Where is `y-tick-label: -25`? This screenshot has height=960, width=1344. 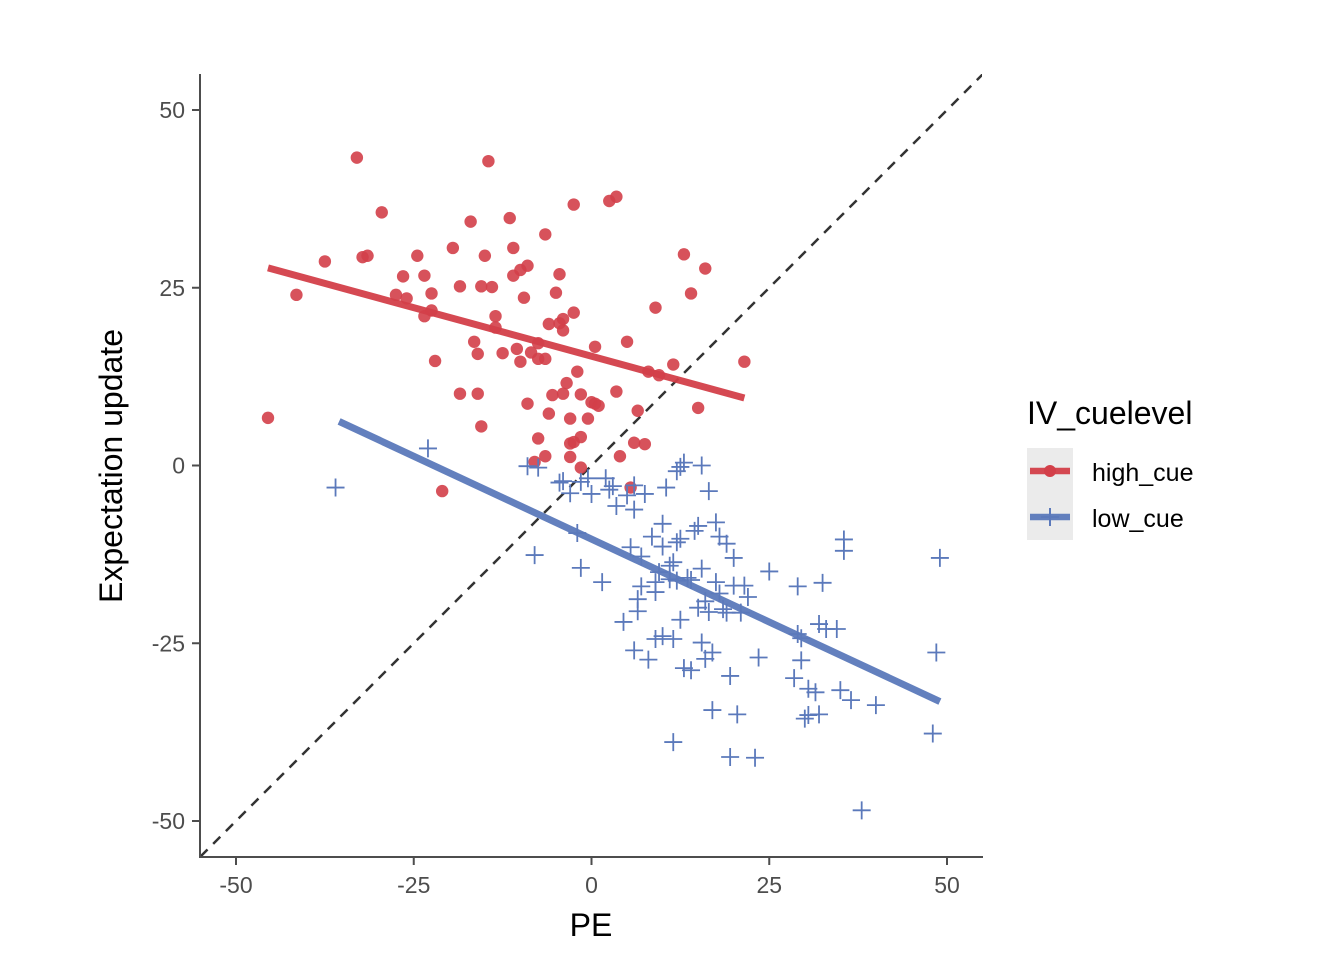
y-tick-label: -25 is located at coordinates (168, 643).